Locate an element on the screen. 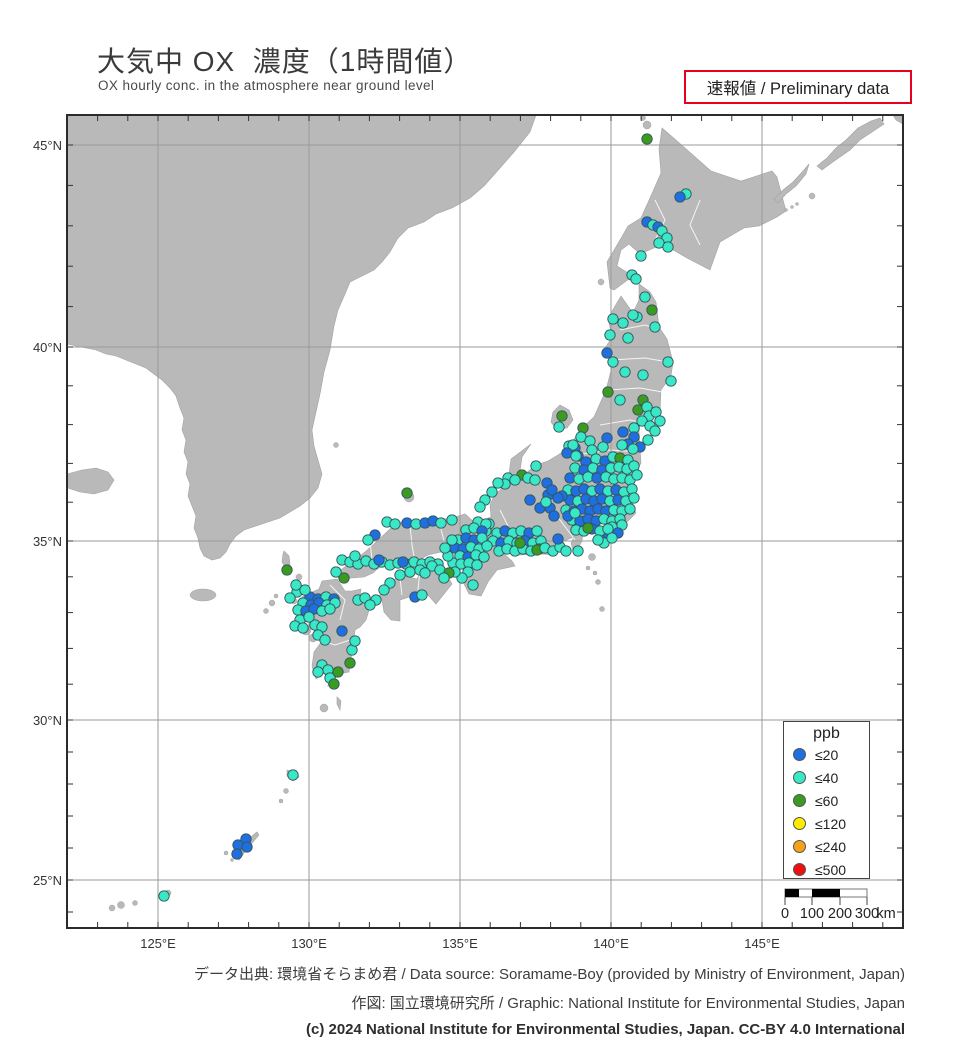 Image resolution: width=980 pixels, height=1060 pixels. legend-row: ≤120 is located at coordinates (826, 823).